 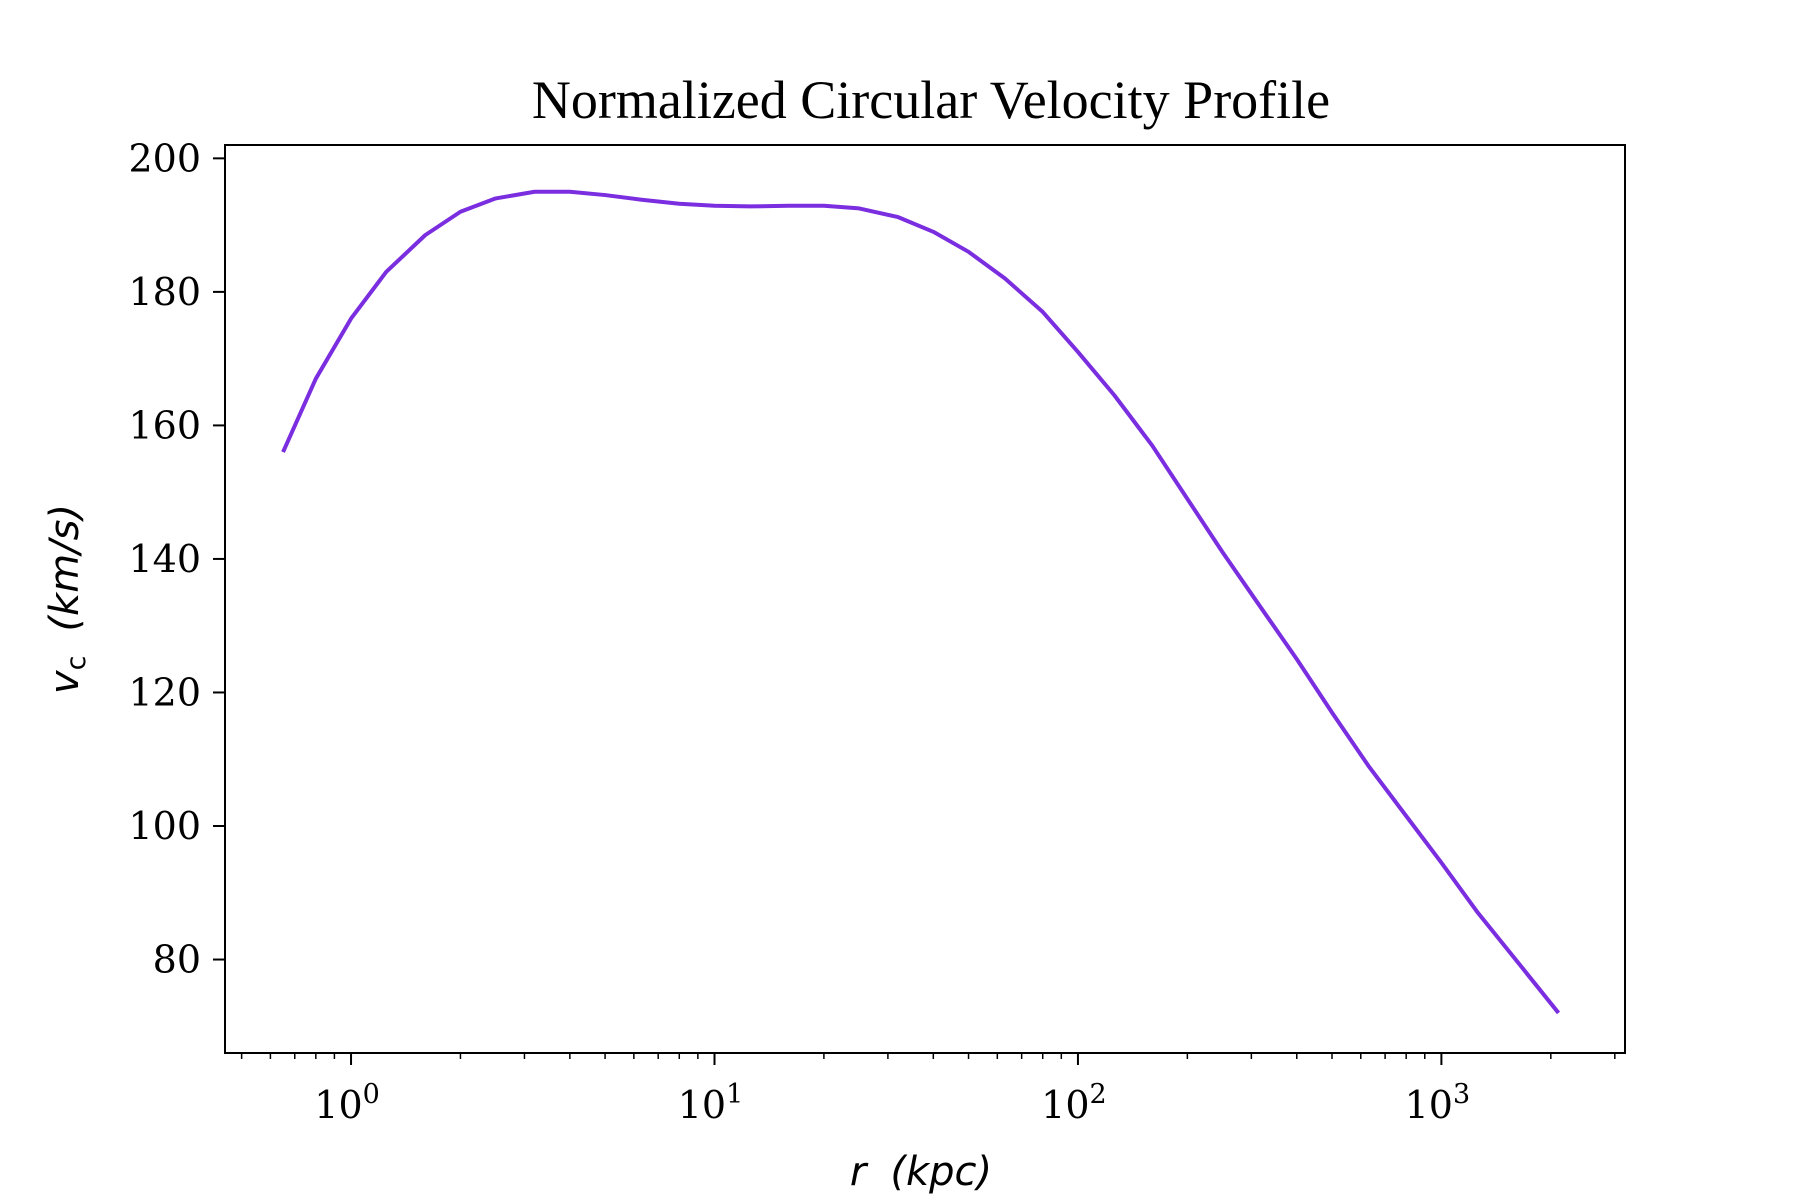 I want to click on x-axis-label: r (kpc), so click(x=921, y=1172).